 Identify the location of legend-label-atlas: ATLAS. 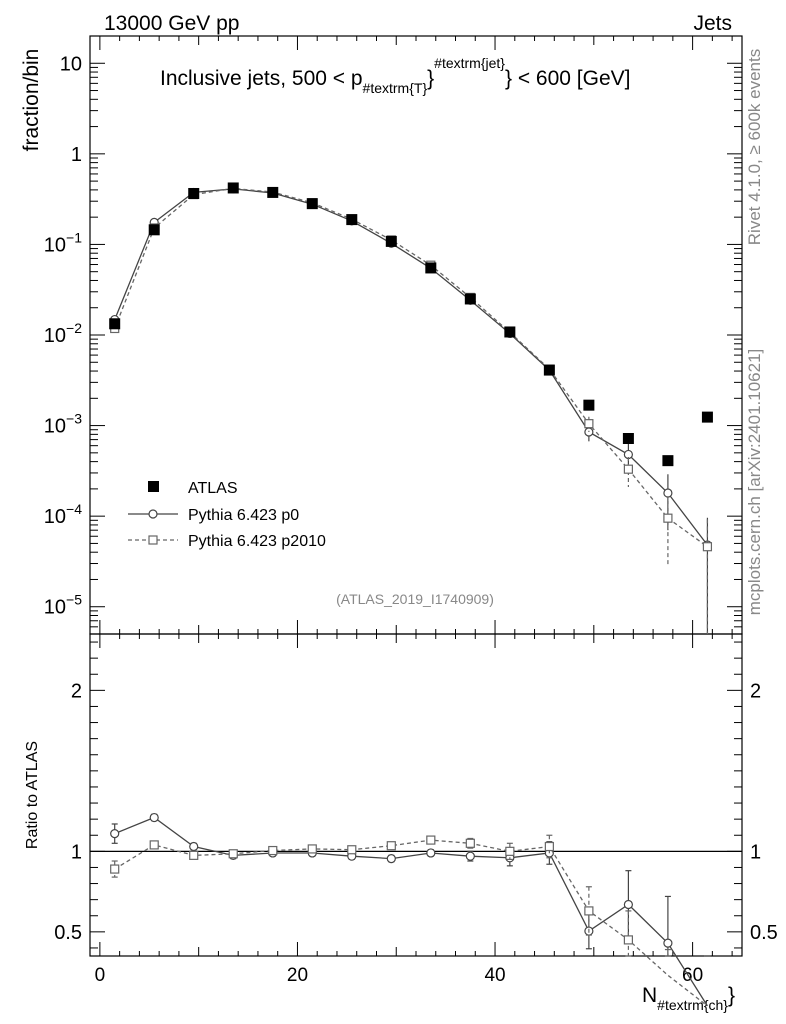
(213, 488).